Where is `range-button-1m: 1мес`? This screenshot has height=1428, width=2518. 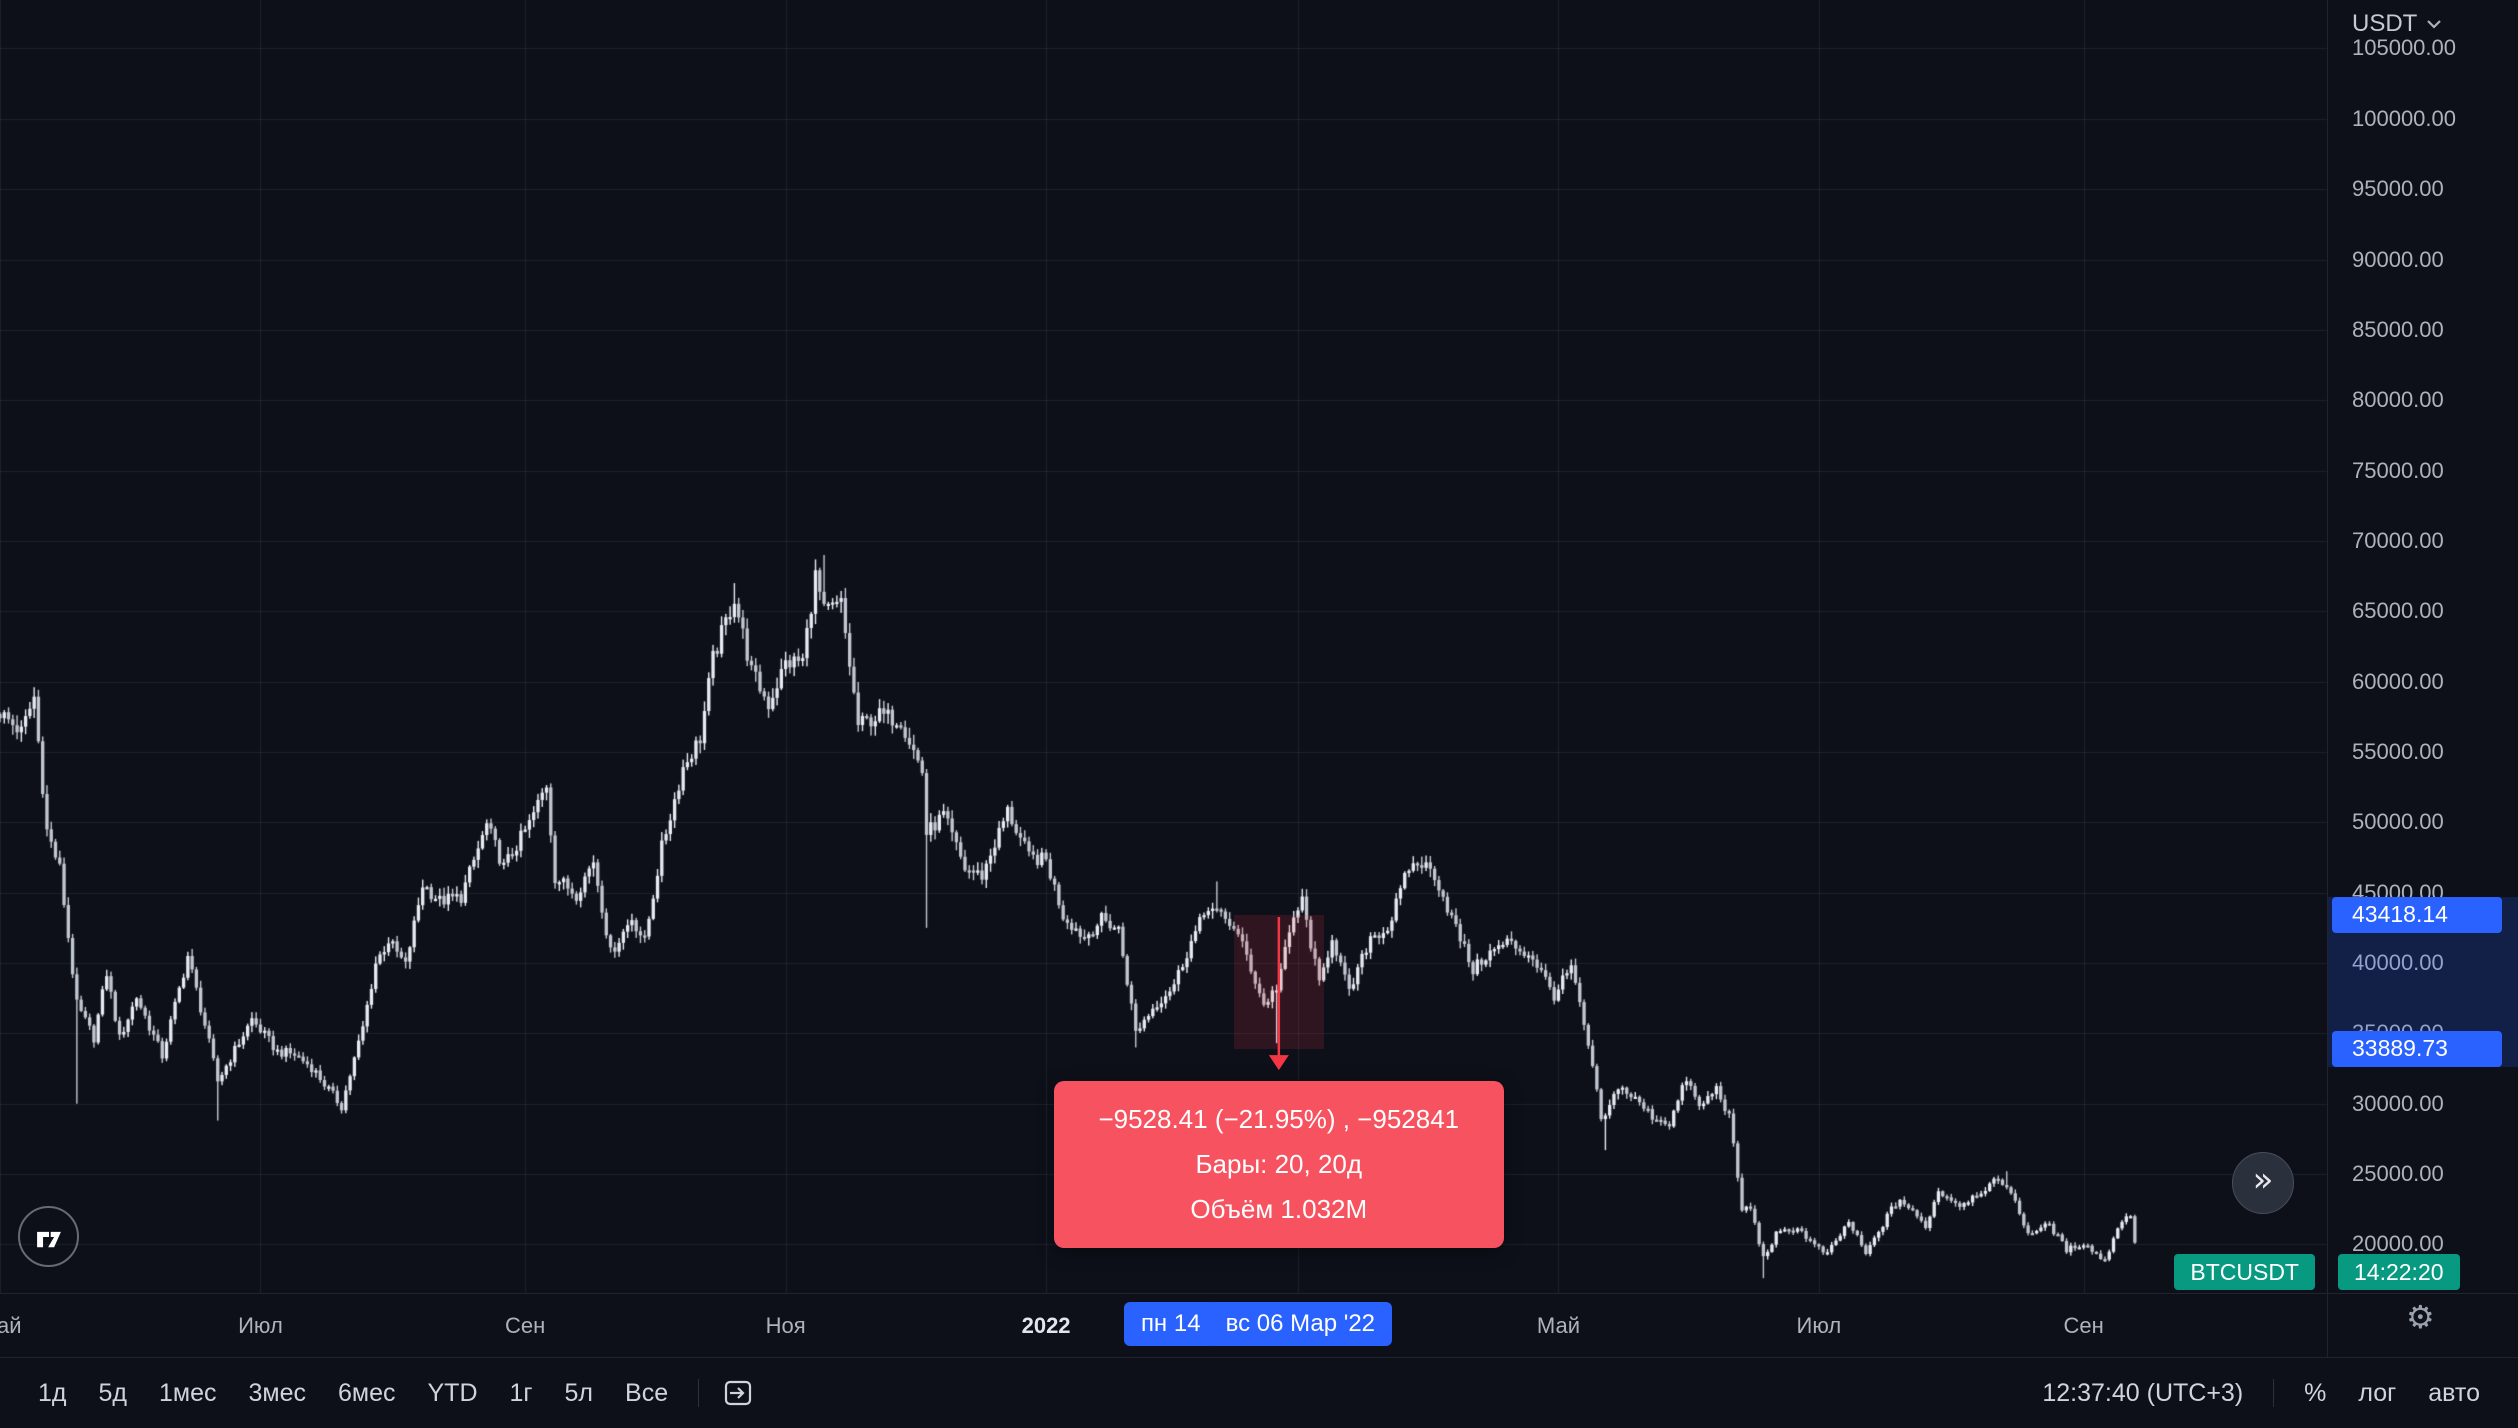 range-button-1m: 1мес is located at coordinates (188, 1393).